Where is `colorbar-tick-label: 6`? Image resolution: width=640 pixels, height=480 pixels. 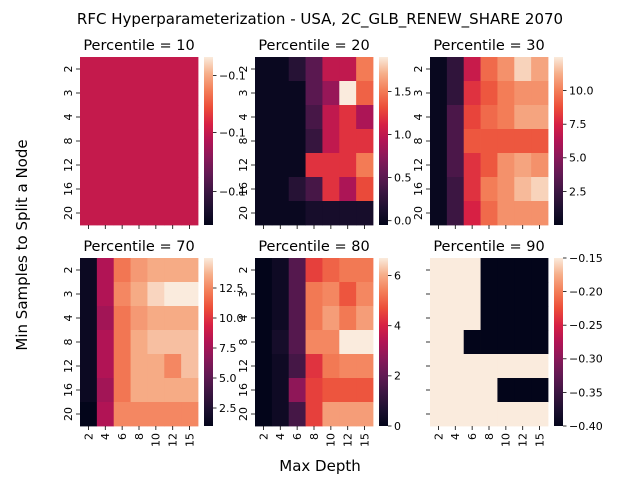 colorbar-tick-label: 6 is located at coordinates (397, 275).